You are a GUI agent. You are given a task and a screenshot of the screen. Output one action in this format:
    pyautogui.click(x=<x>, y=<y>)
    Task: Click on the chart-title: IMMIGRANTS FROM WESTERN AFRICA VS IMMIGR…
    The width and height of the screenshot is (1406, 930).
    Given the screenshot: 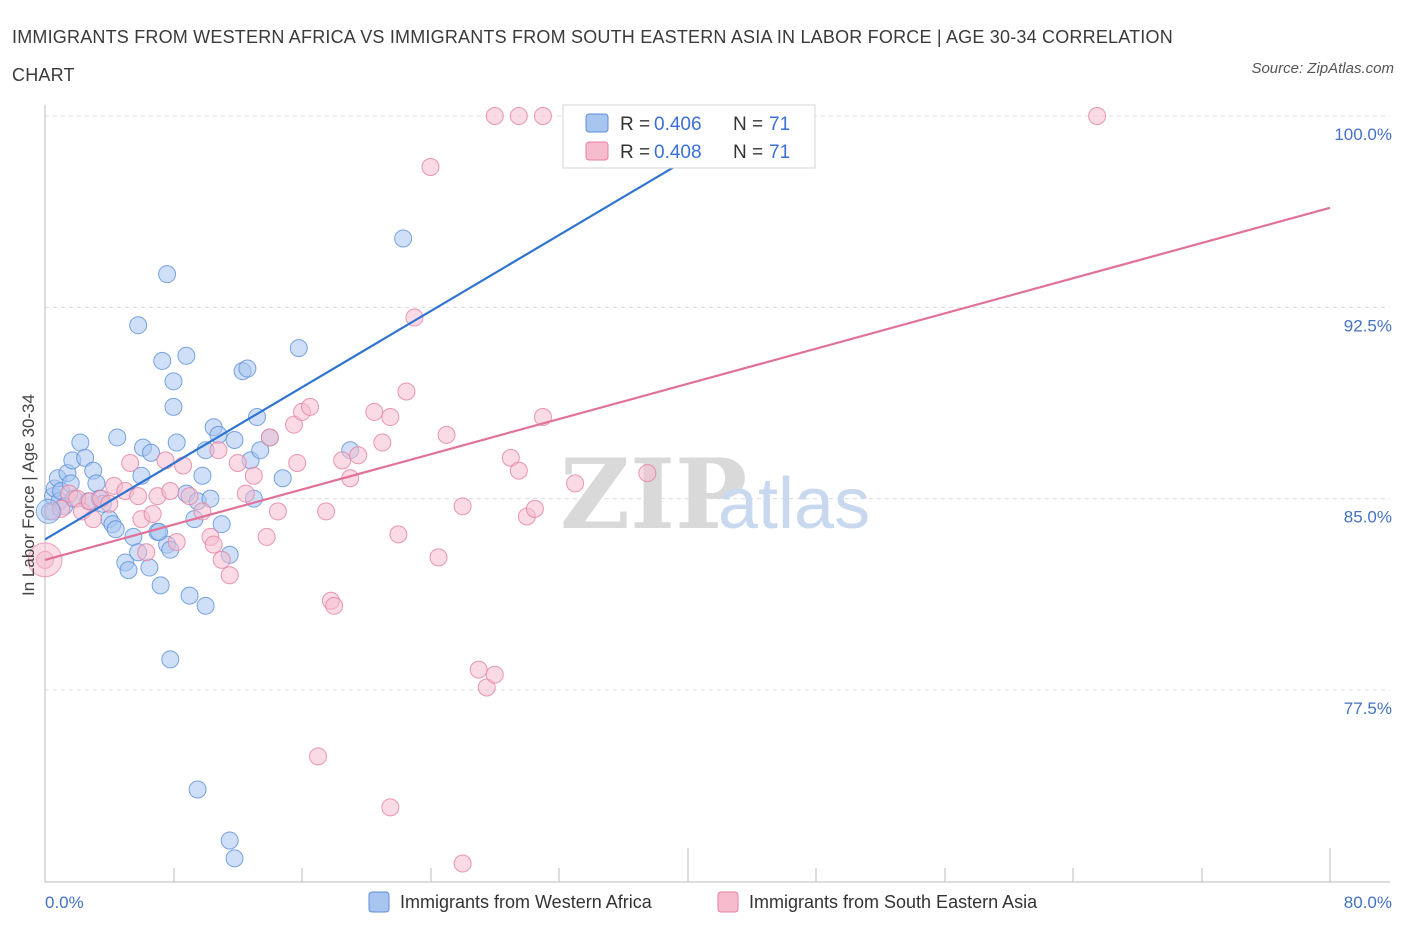 What is the action you would take?
    pyautogui.click(x=592, y=56)
    